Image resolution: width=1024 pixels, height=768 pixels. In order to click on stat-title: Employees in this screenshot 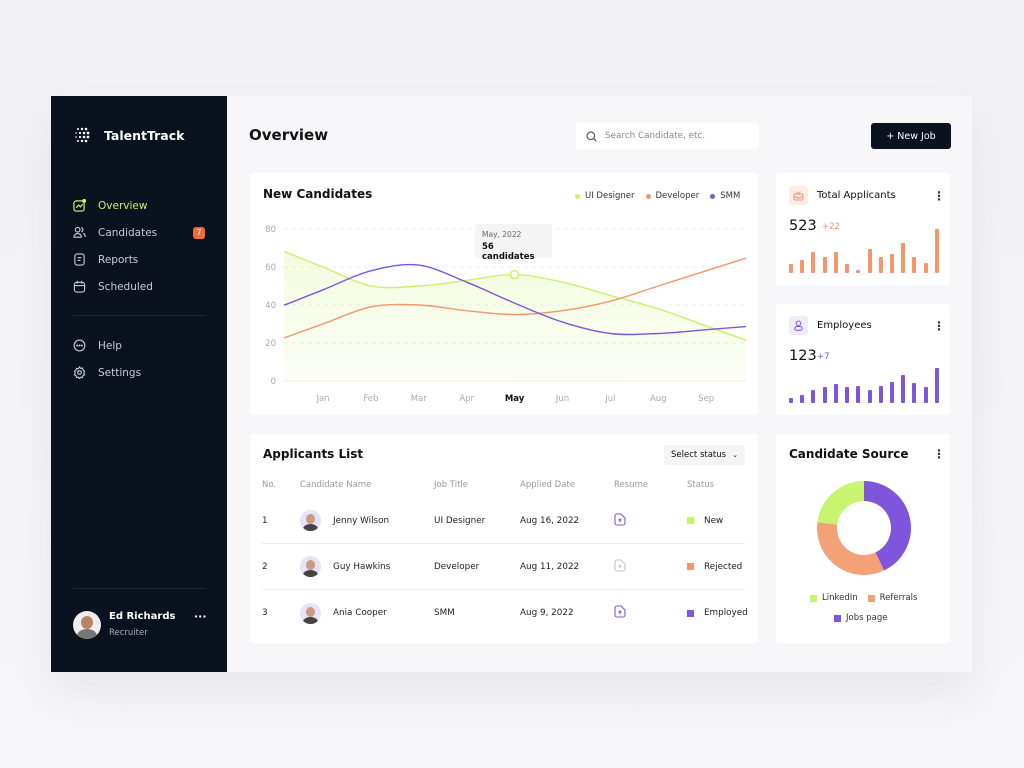, I will do `click(844, 325)`.